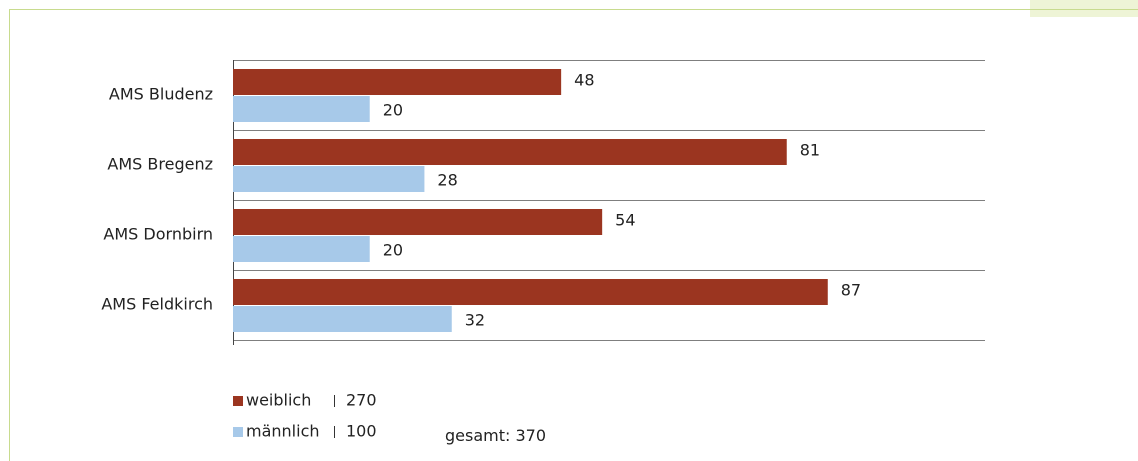  I want to click on data-label: 28, so click(447, 180).